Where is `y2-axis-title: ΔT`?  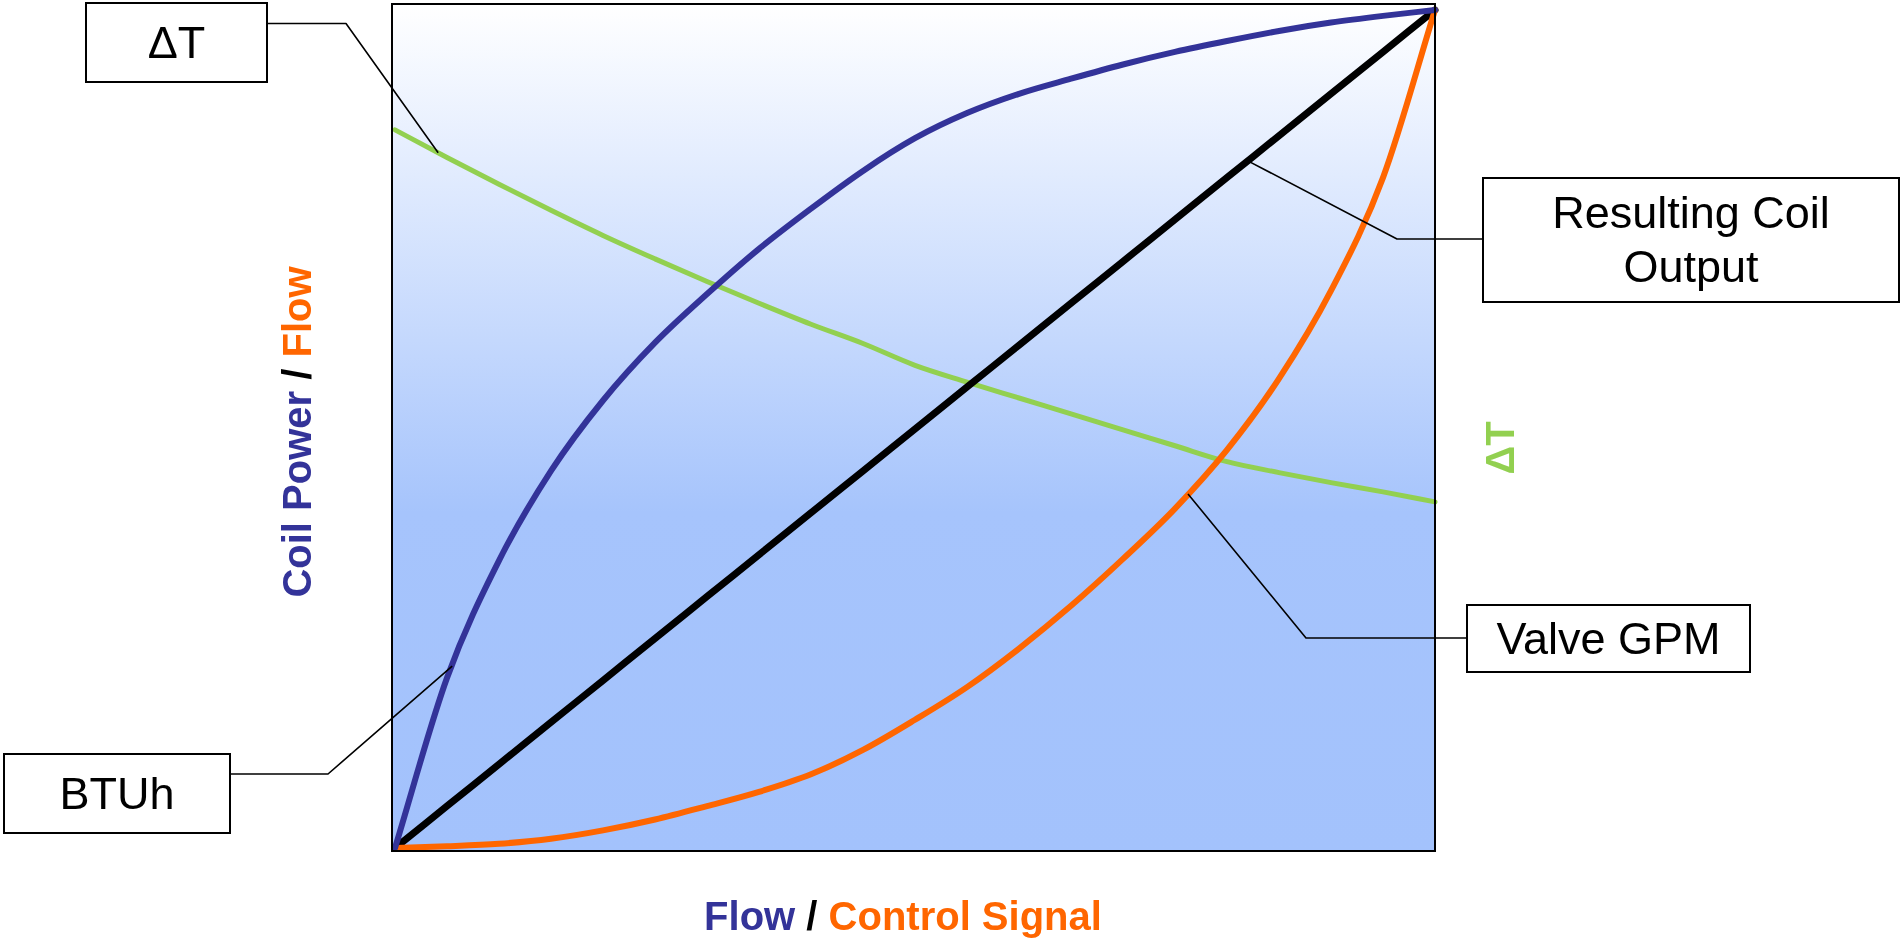
y2-axis-title: ΔT is located at coordinates (1500, 448).